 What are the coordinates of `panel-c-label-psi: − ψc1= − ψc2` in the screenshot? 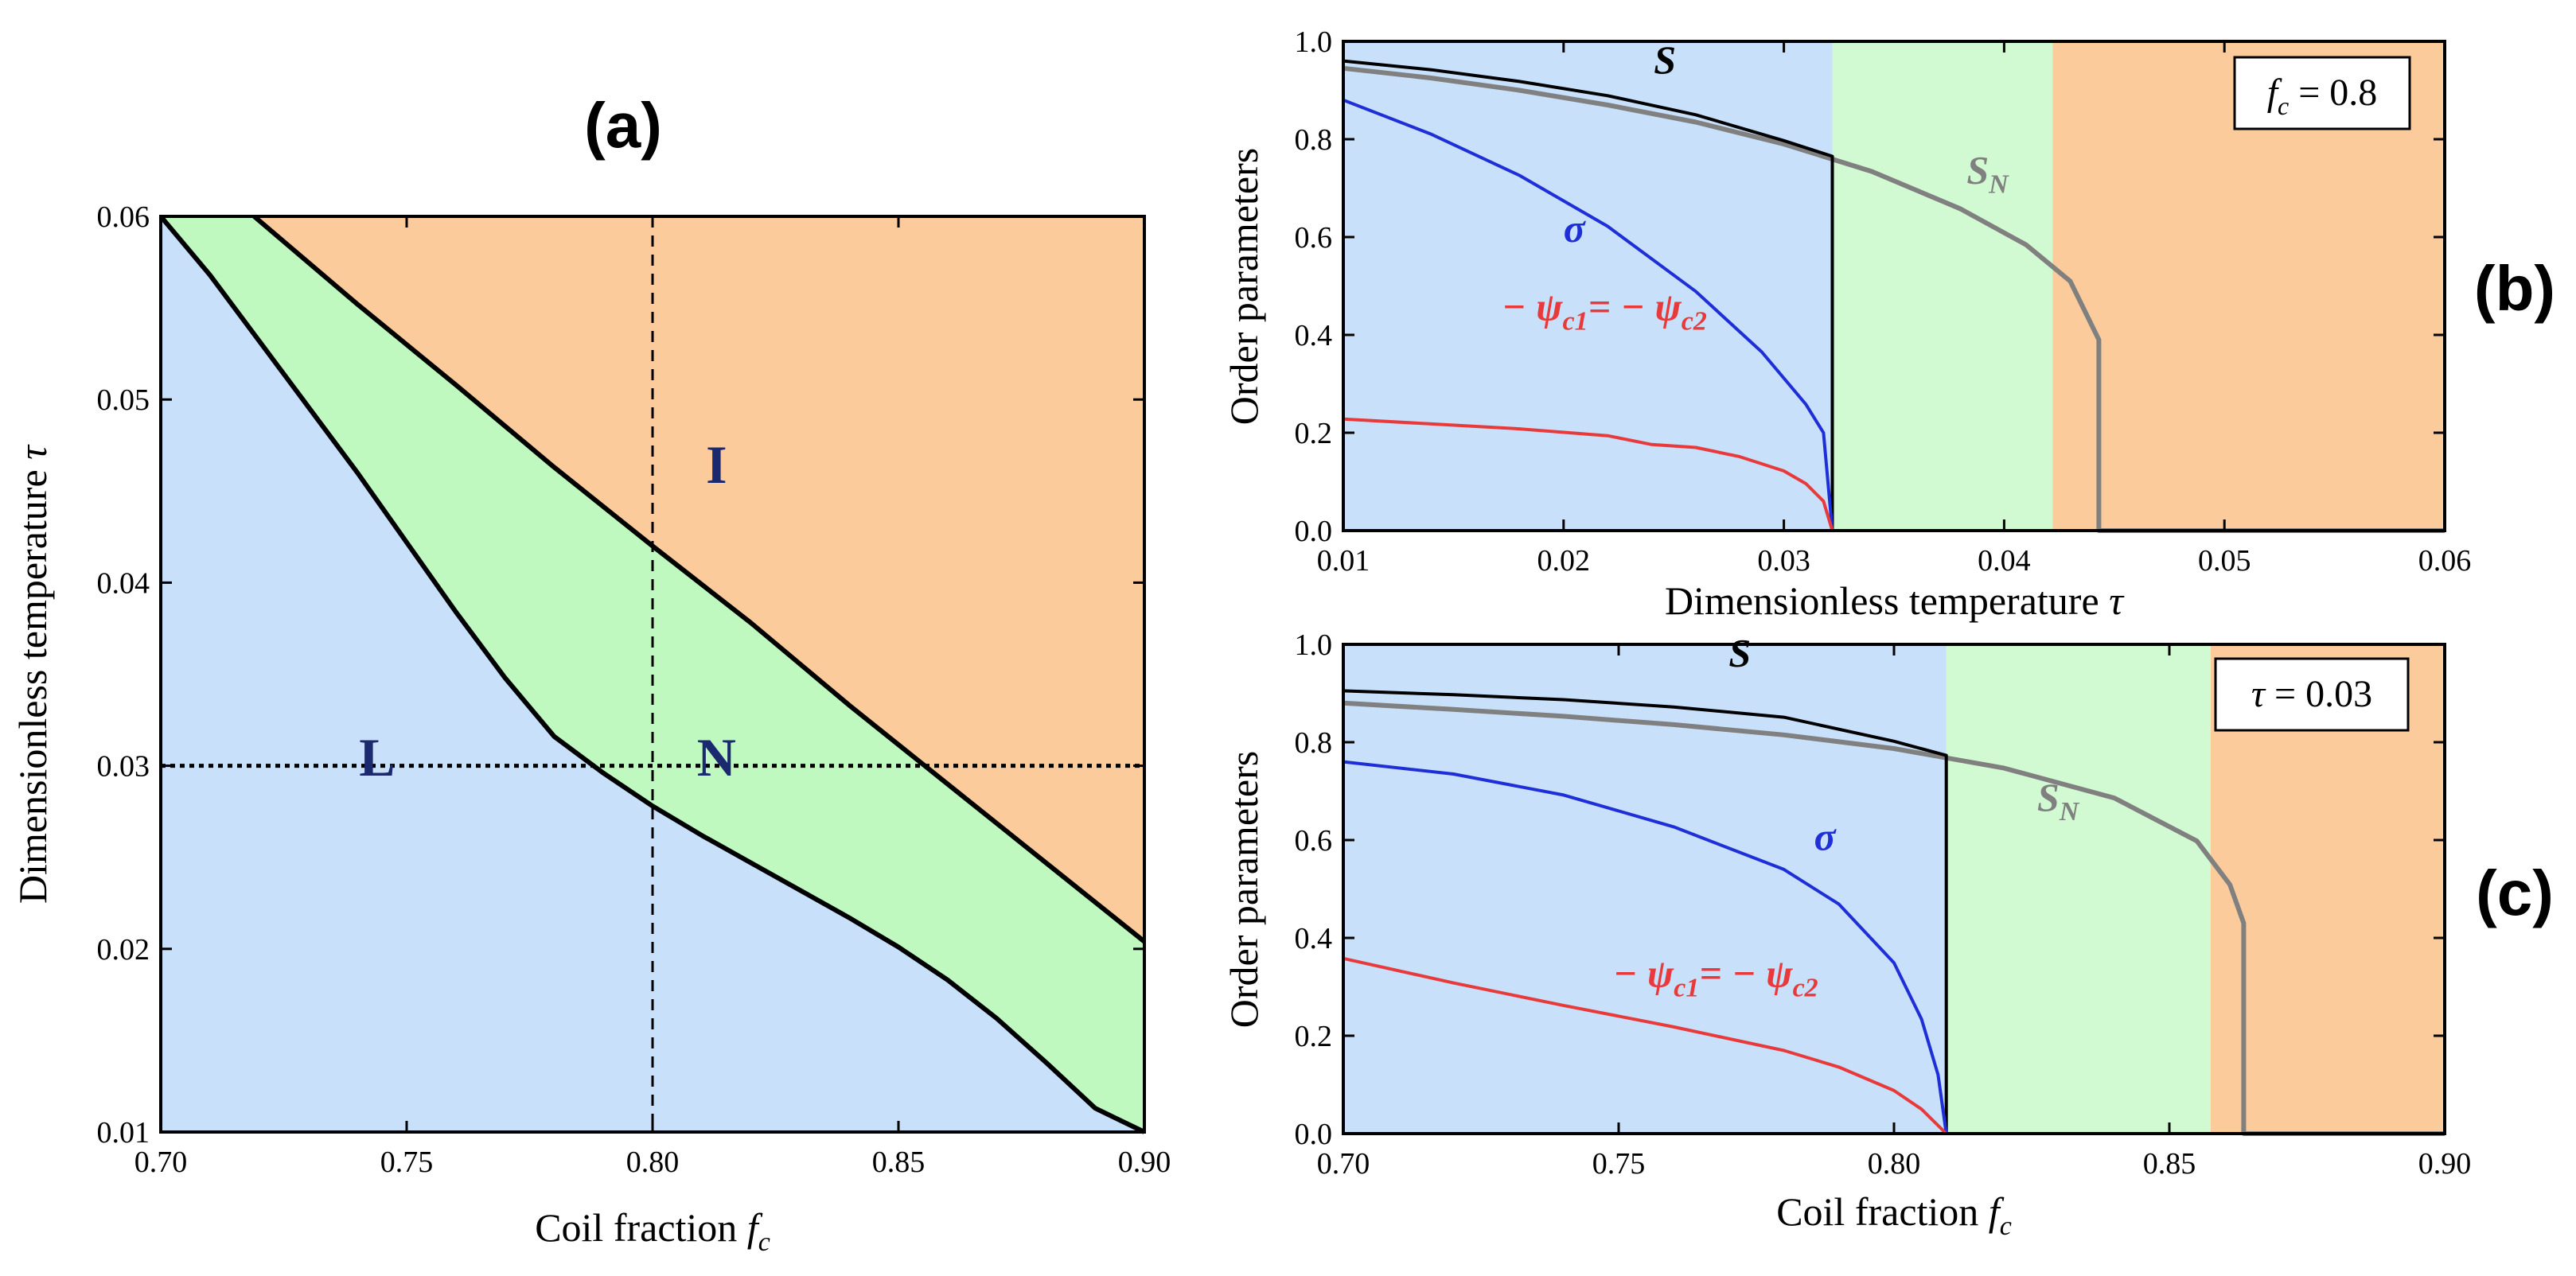 It's located at (1715, 977).